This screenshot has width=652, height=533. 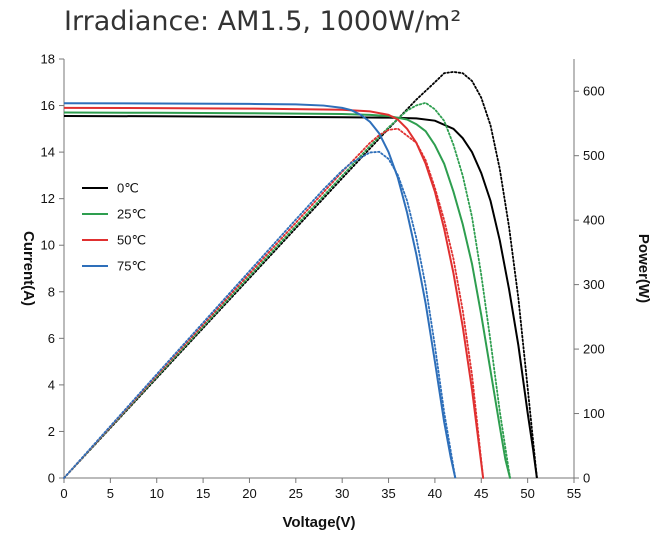 I want to click on y-right-tick-label: 600, so click(x=594, y=91).